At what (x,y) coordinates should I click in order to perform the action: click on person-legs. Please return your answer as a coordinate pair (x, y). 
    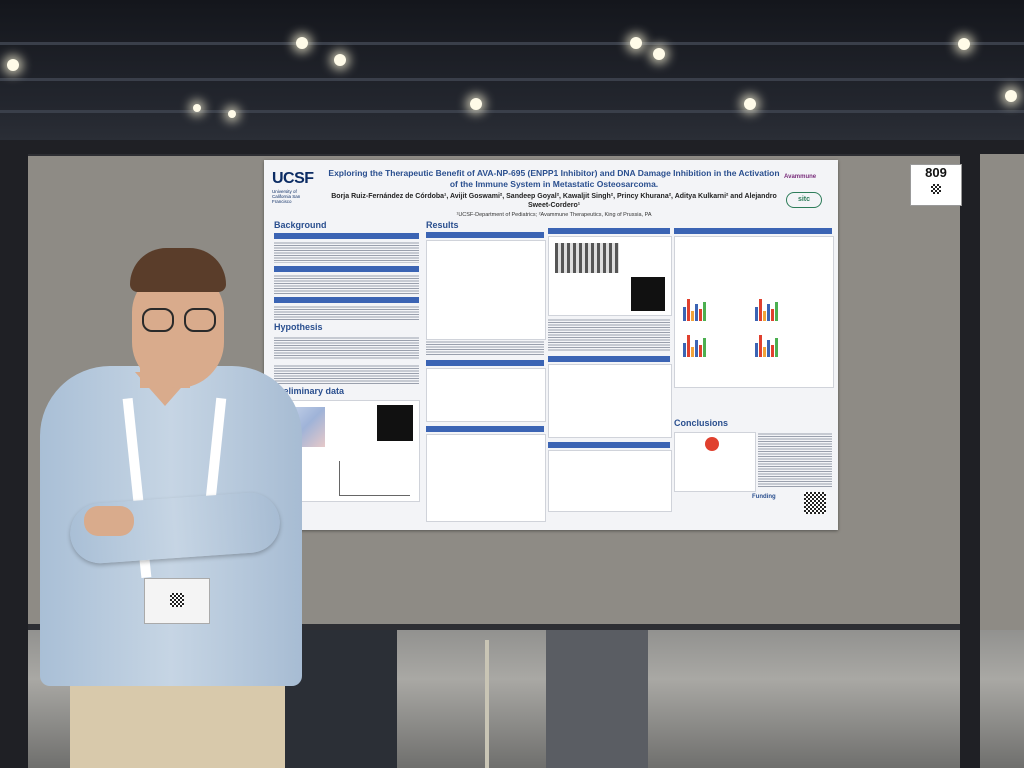
    Looking at the image, I should click on (597, 699).